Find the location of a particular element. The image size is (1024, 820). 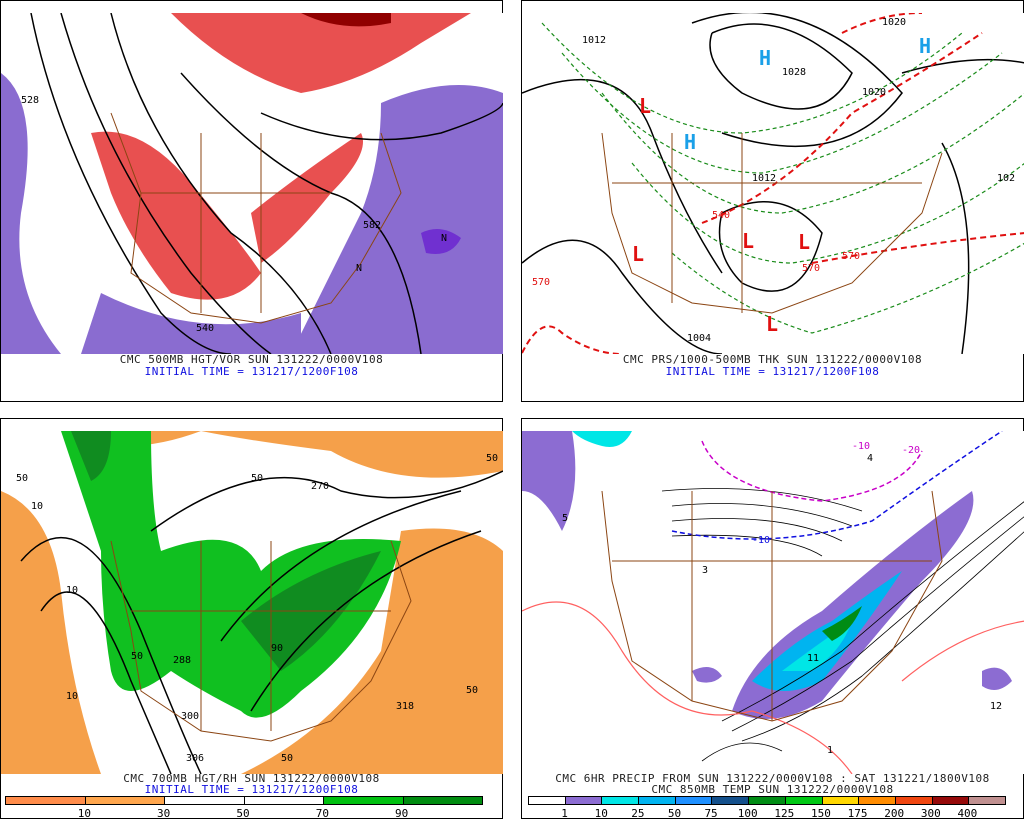

map-label: 300 is located at coordinates (190, 716).